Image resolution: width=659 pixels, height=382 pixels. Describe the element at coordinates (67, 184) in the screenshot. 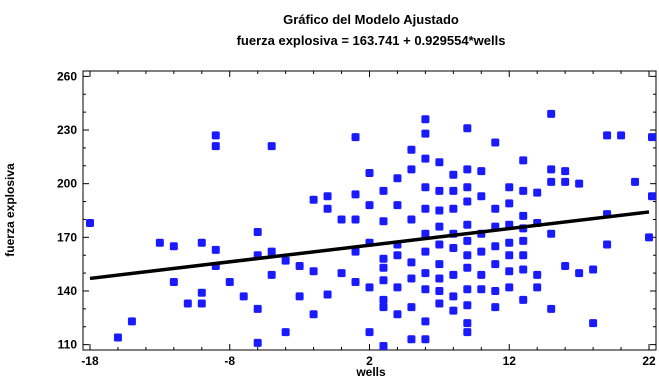

I see `y-tick-label: 200` at that location.